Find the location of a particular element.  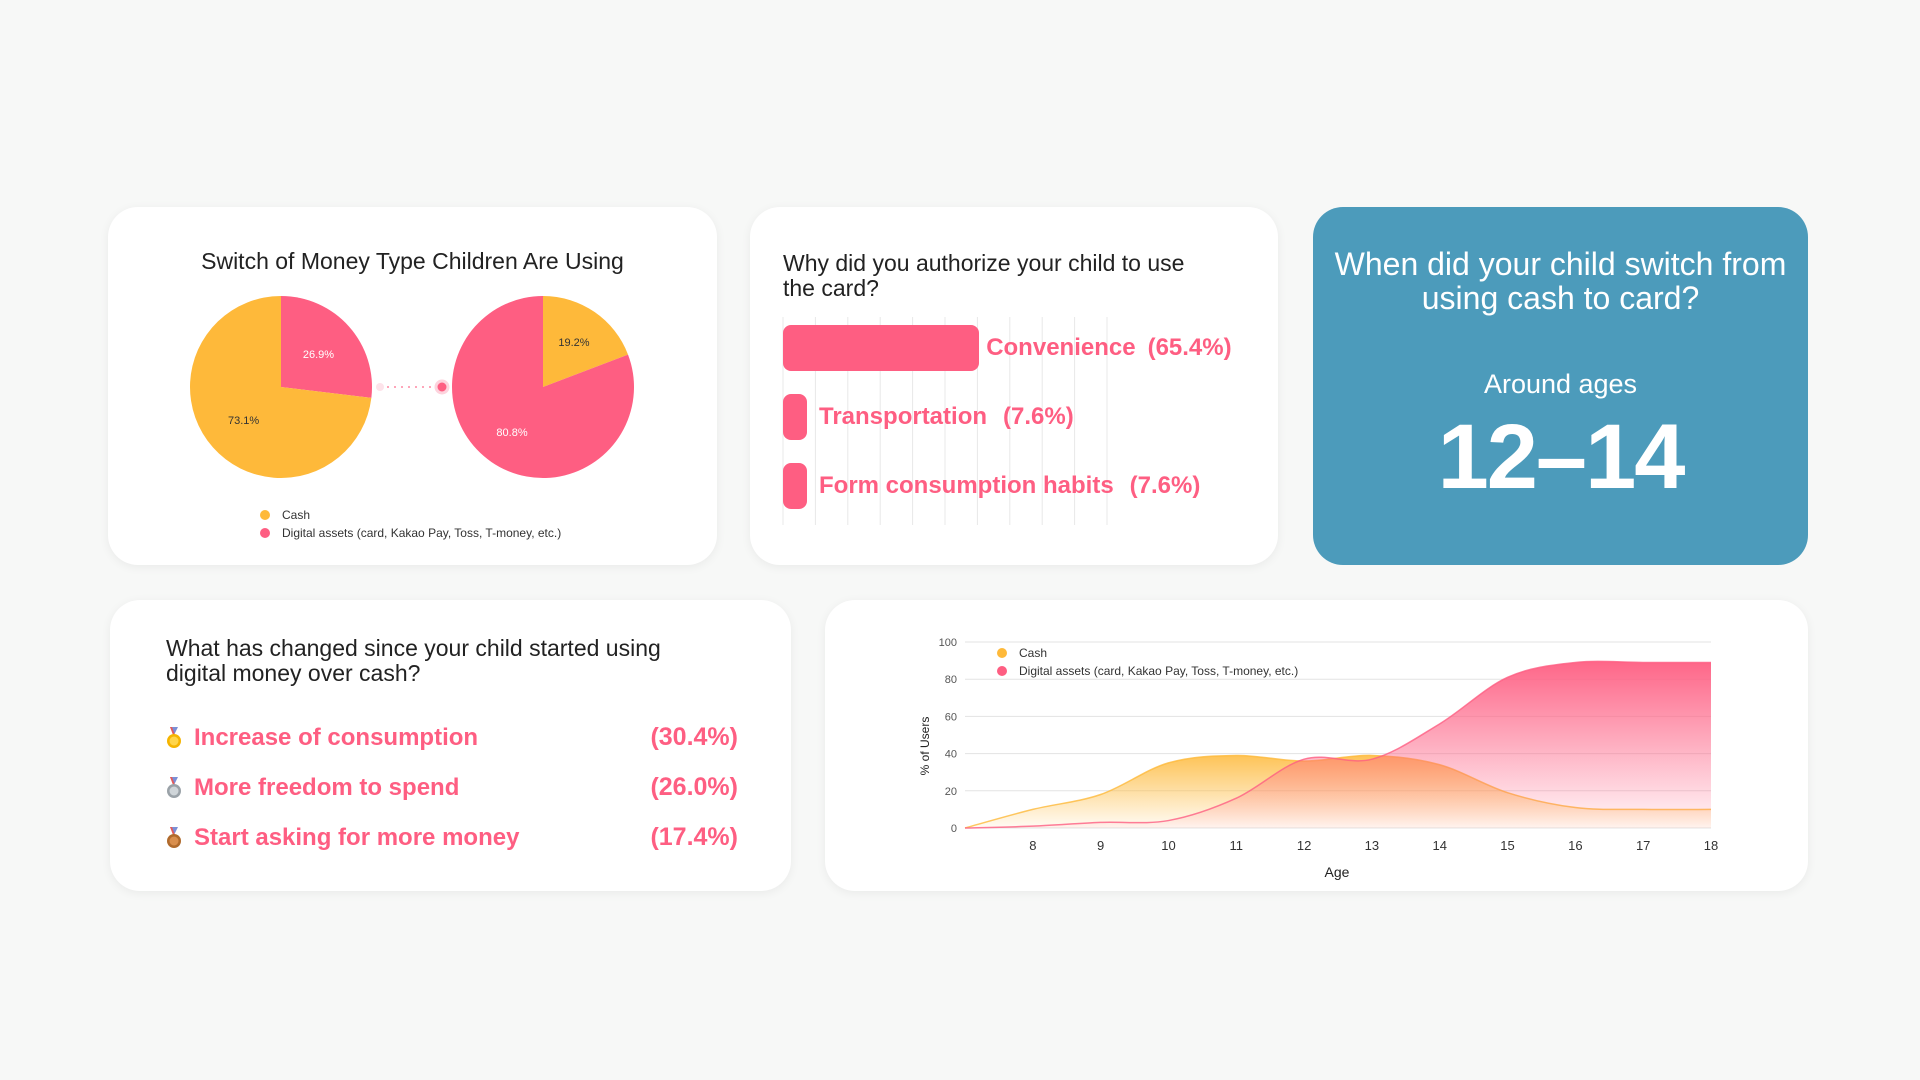

x-tick-label: 17 is located at coordinates (1643, 845).